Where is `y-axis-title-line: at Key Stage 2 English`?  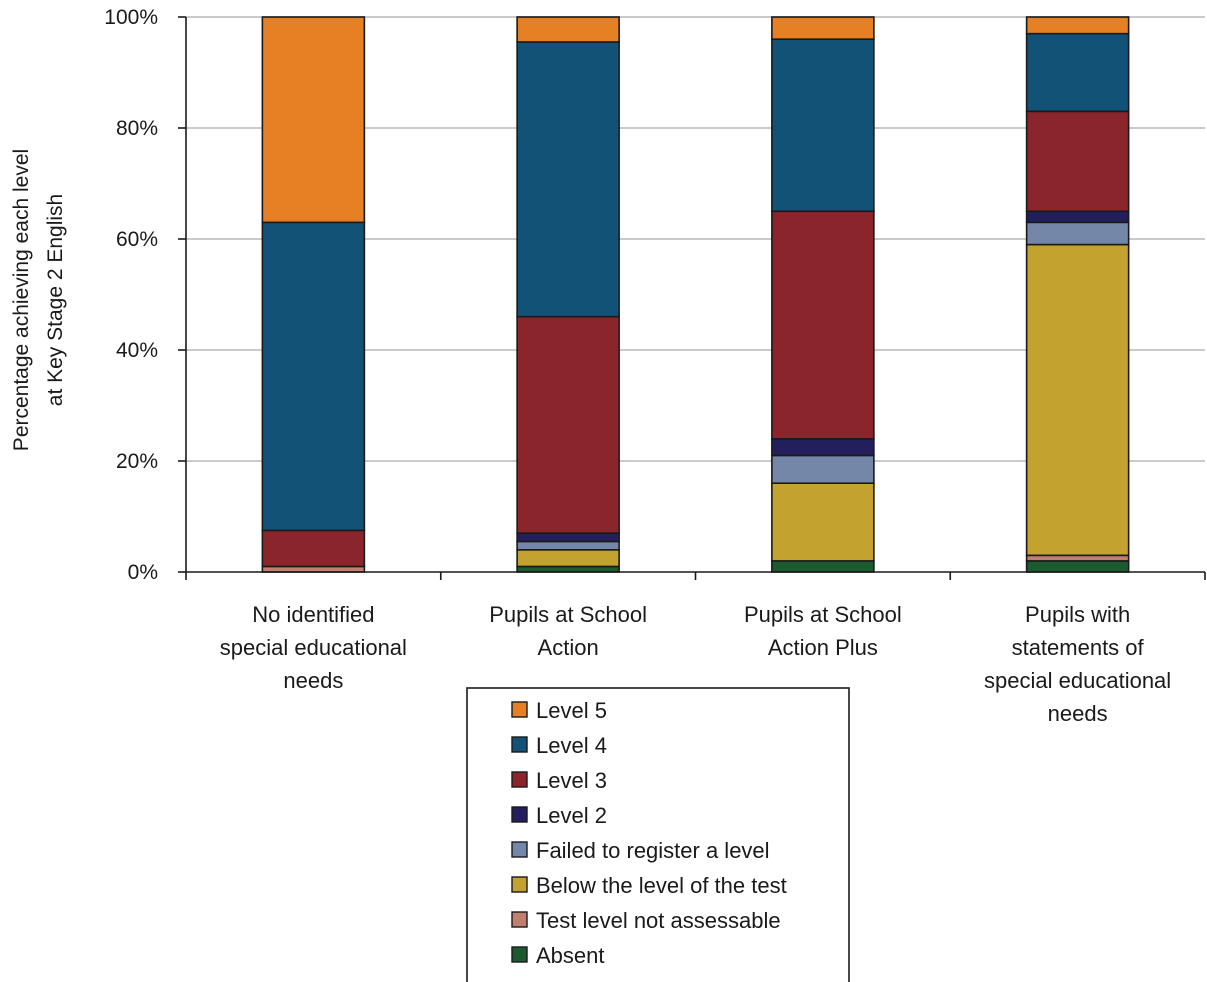 y-axis-title-line: at Key Stage 2 English is located at coordinates (55, 300).